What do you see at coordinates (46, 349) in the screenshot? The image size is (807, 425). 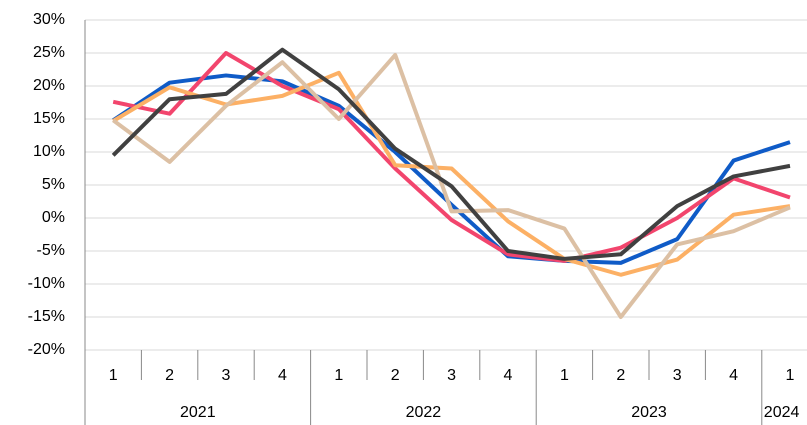 I see `y-tick-label: -20%` at bounding box center [46, 349].